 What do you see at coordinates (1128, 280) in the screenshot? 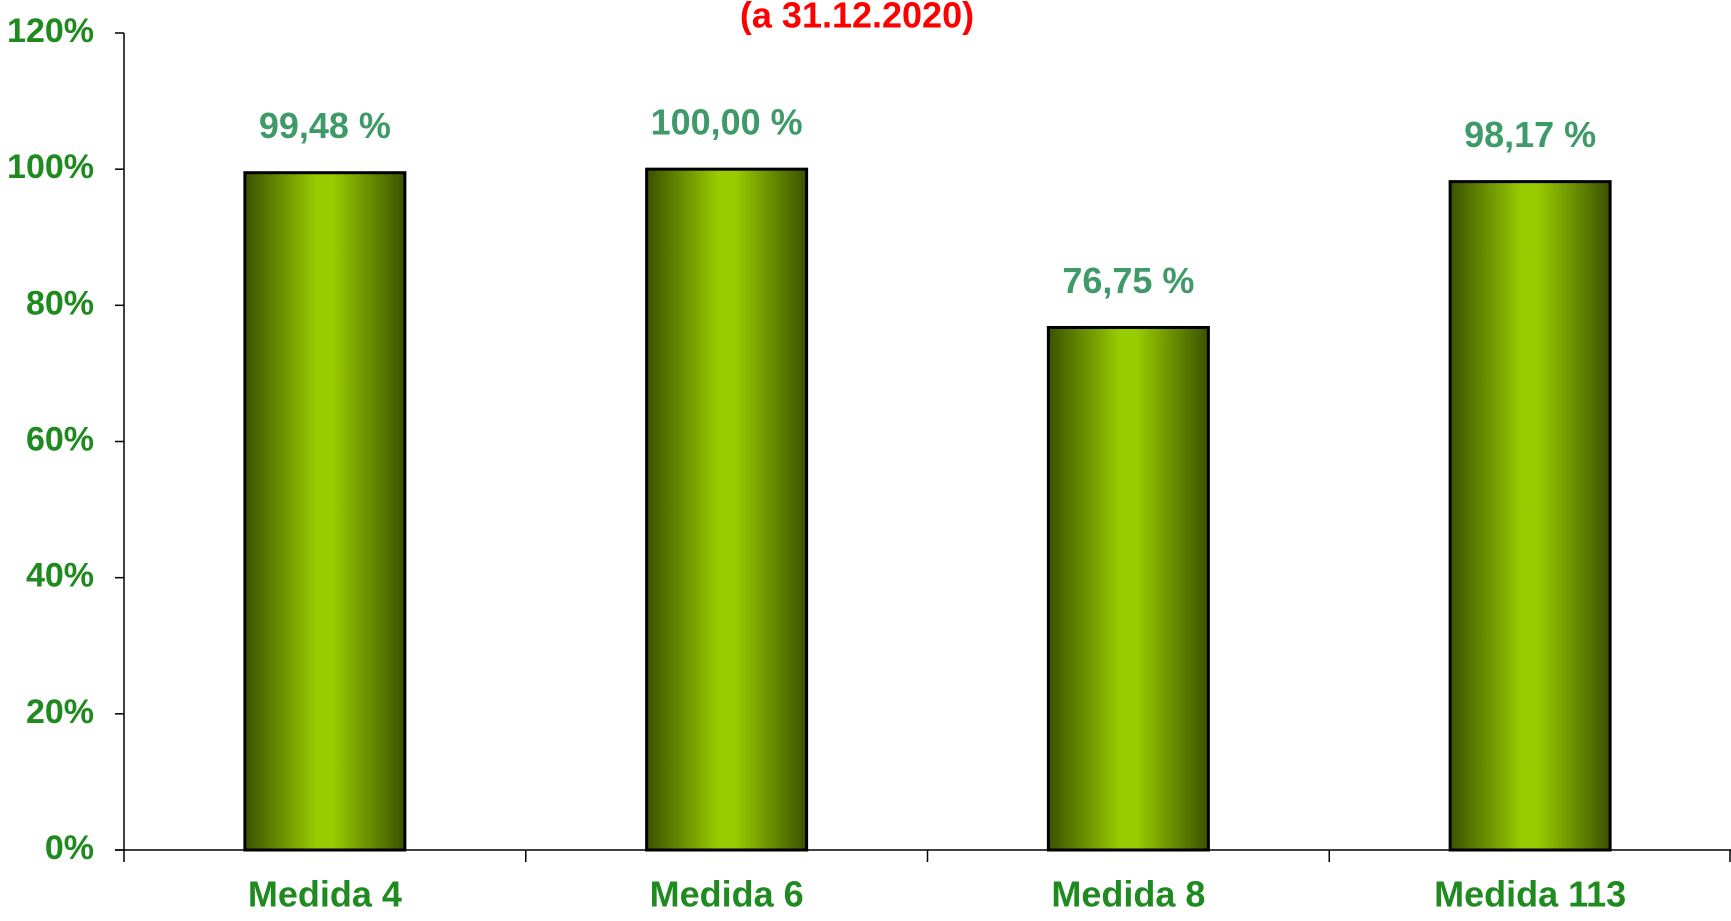
I see `value-label: 76,75 %` at bounding box center [1128, 280].